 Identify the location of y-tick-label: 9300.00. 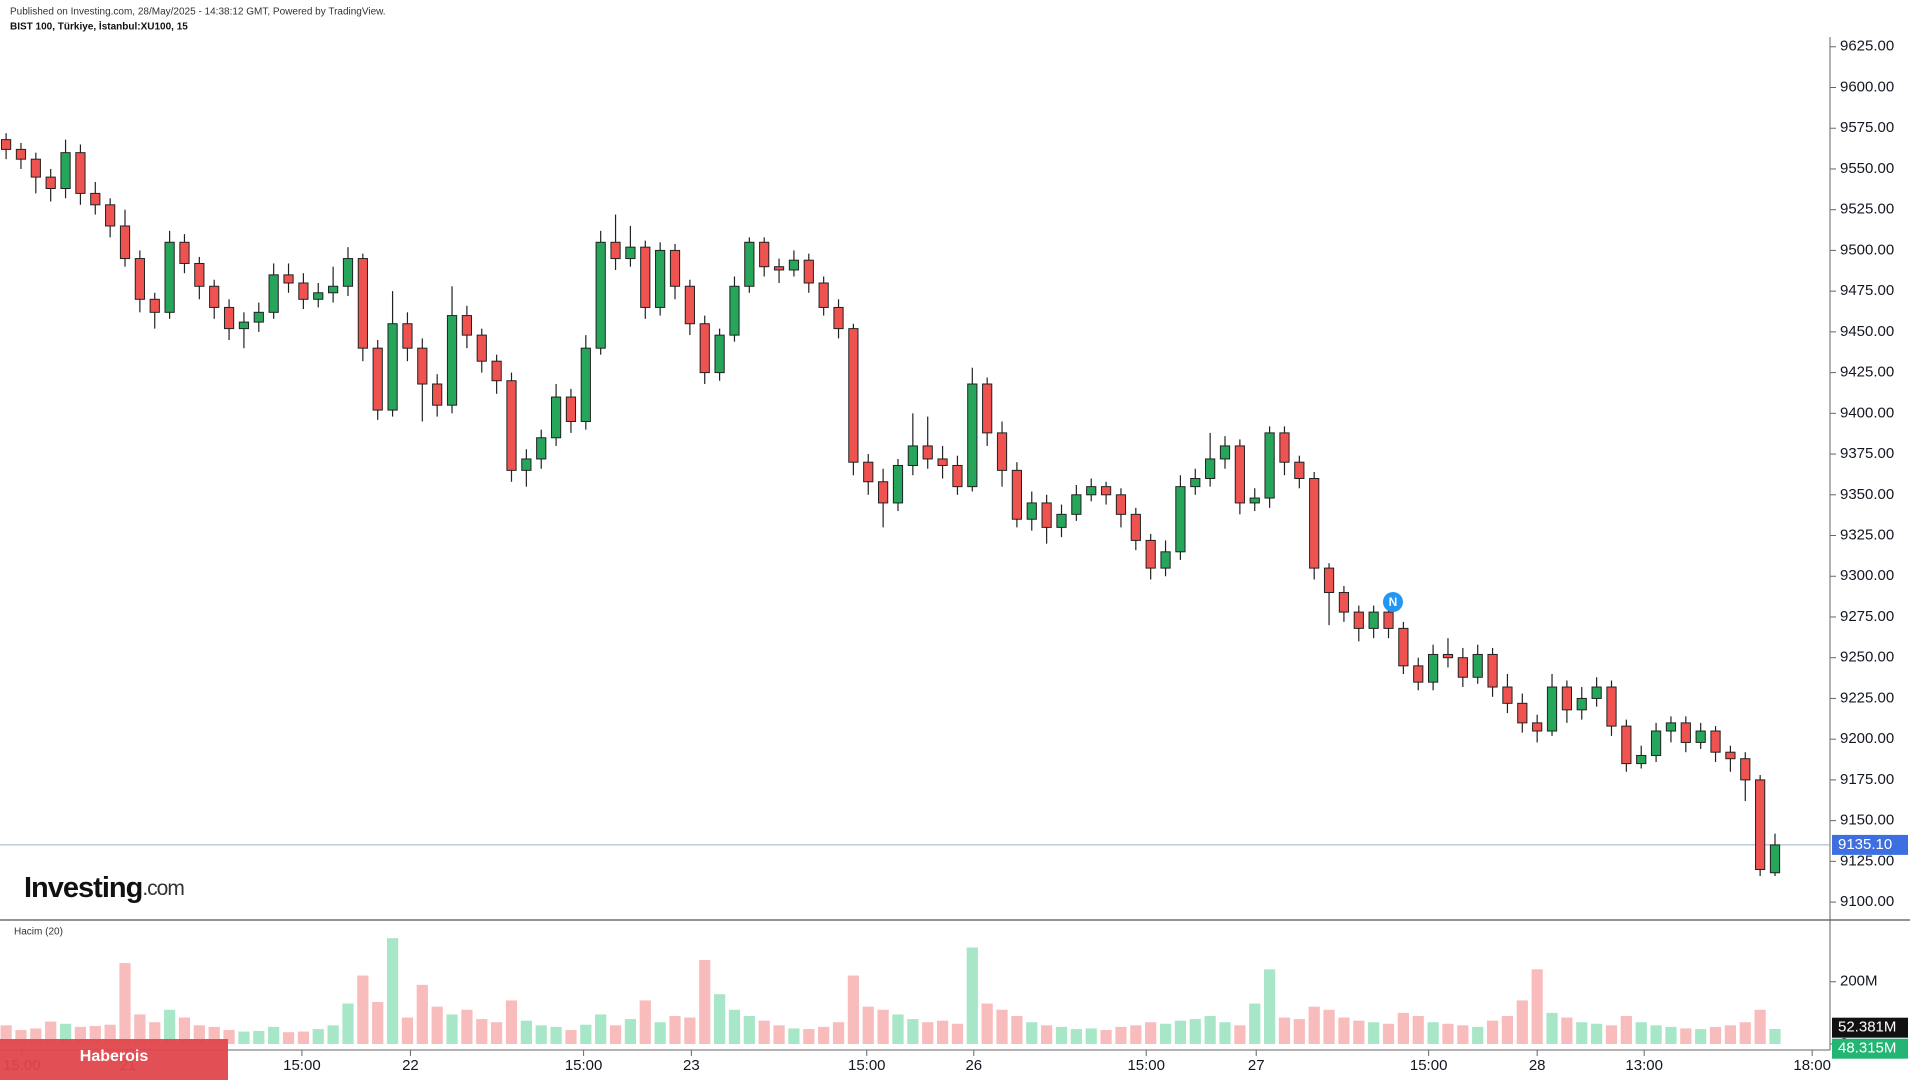
(1867, 575).